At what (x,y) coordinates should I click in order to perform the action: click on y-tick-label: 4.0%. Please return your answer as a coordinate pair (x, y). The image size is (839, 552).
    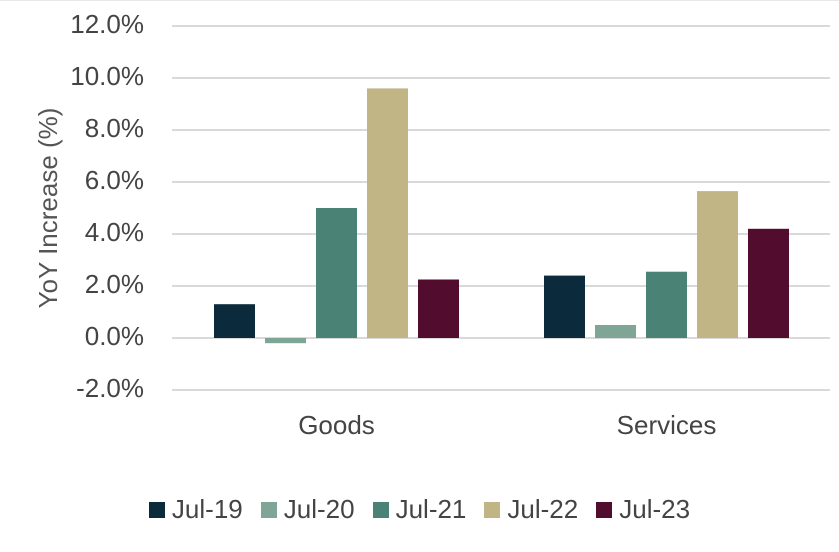
    Looking at the image, I should click on (114, 232).